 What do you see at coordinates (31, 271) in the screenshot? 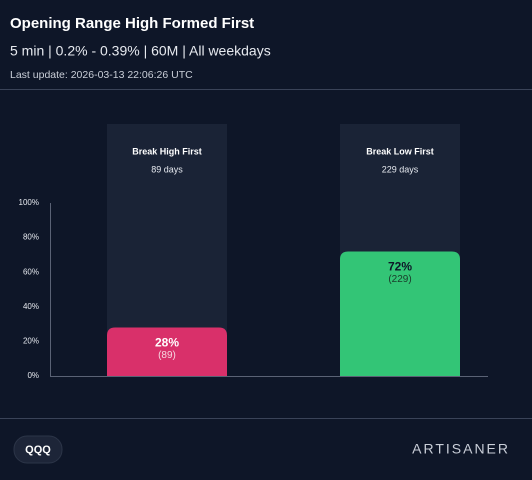
I see `y-tick-label: 60%` at bounding box center [31, 271].